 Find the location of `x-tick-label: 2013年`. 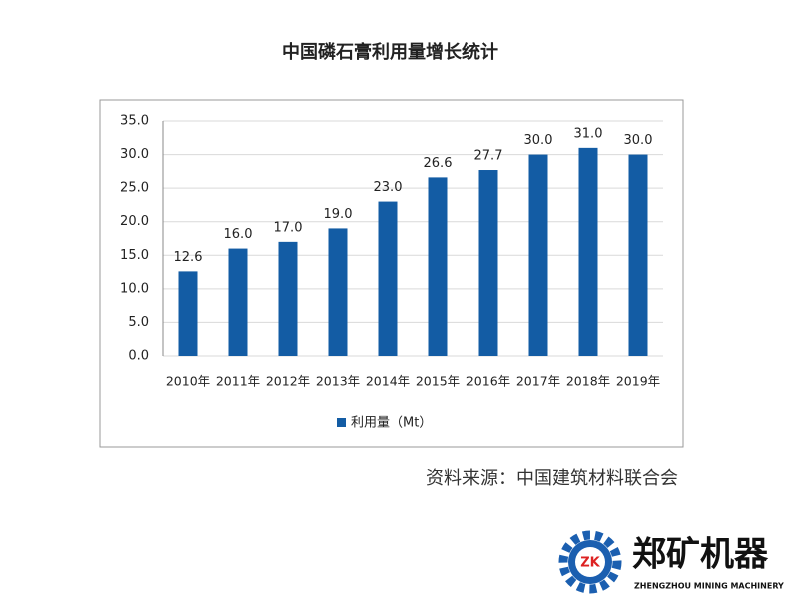

x-tick-label: 2013年 is located at coordinates (338, 381).